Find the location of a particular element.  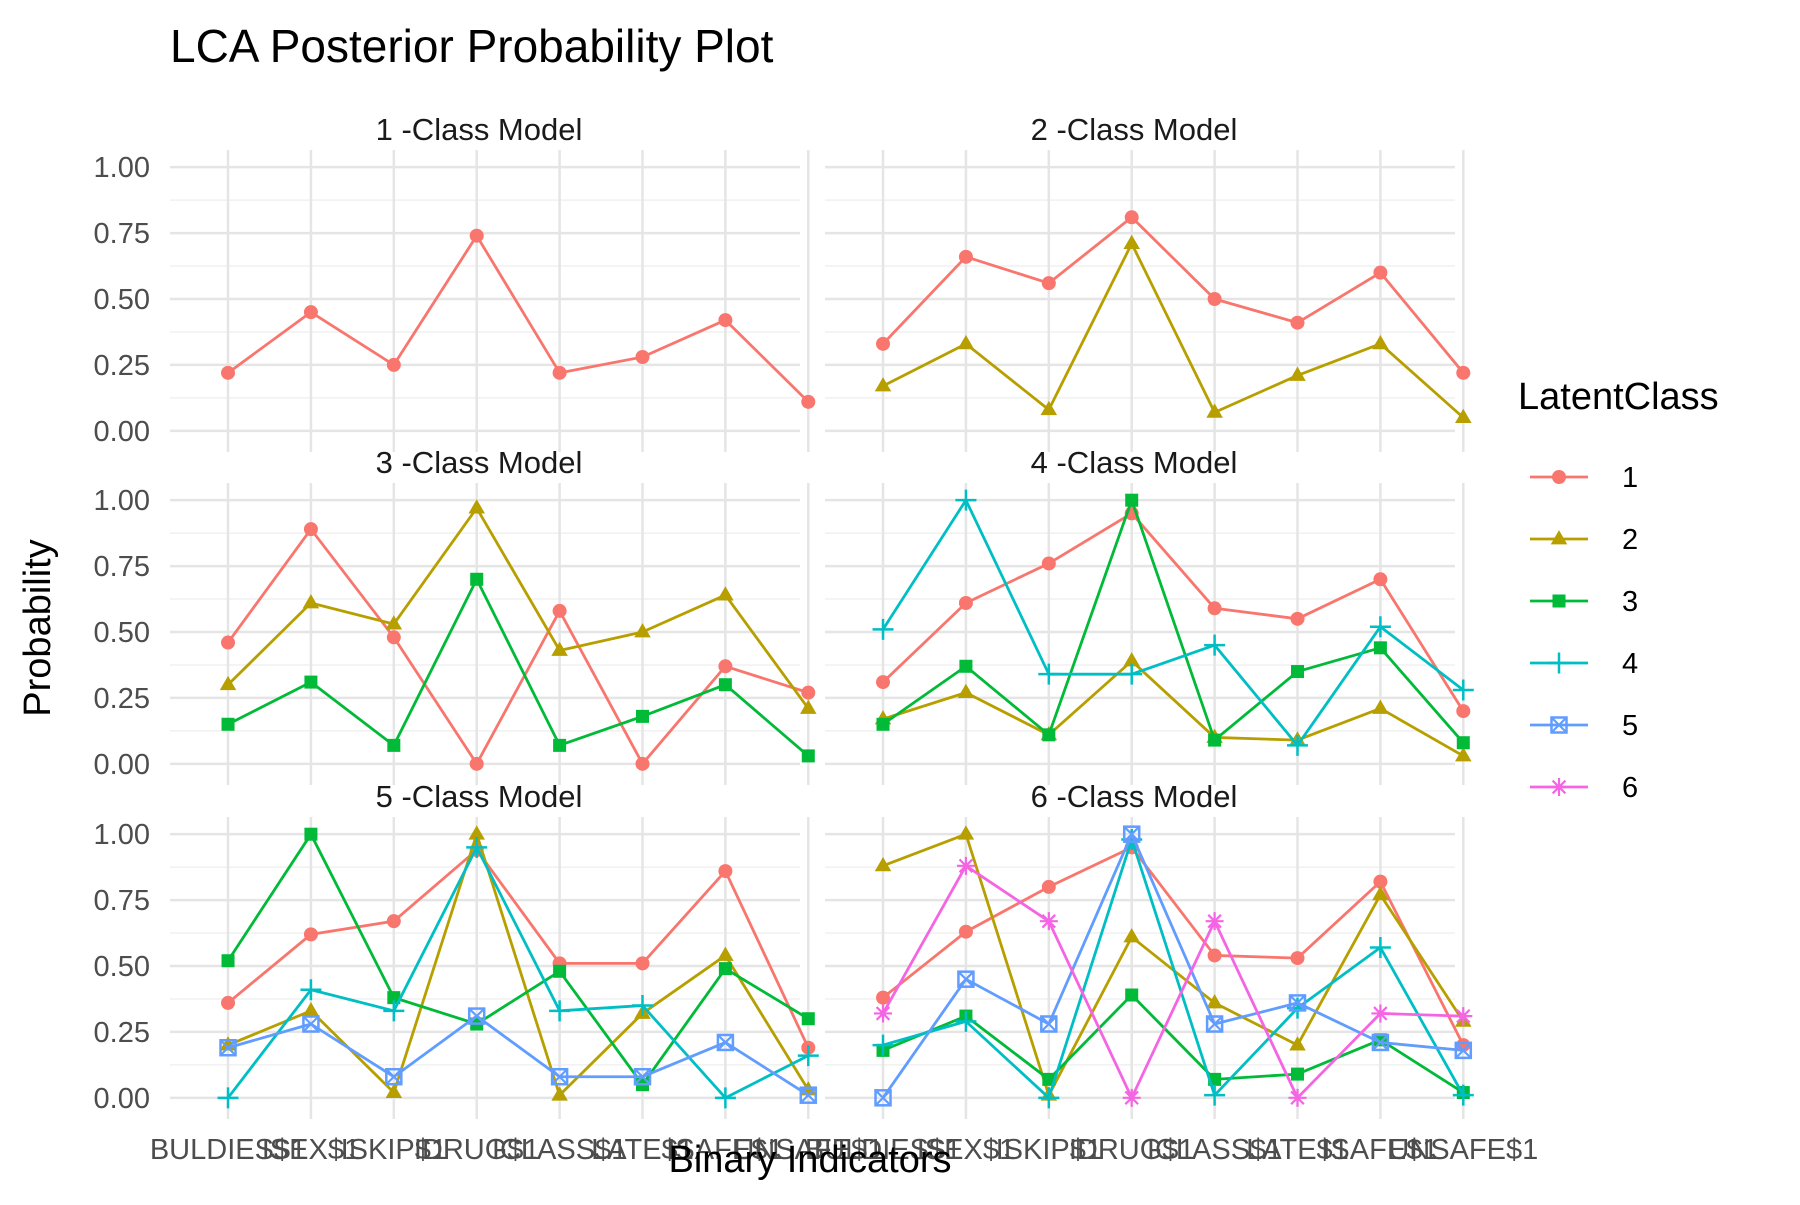

legend-entry-3: 3 is located at coordinates (1584, 602).